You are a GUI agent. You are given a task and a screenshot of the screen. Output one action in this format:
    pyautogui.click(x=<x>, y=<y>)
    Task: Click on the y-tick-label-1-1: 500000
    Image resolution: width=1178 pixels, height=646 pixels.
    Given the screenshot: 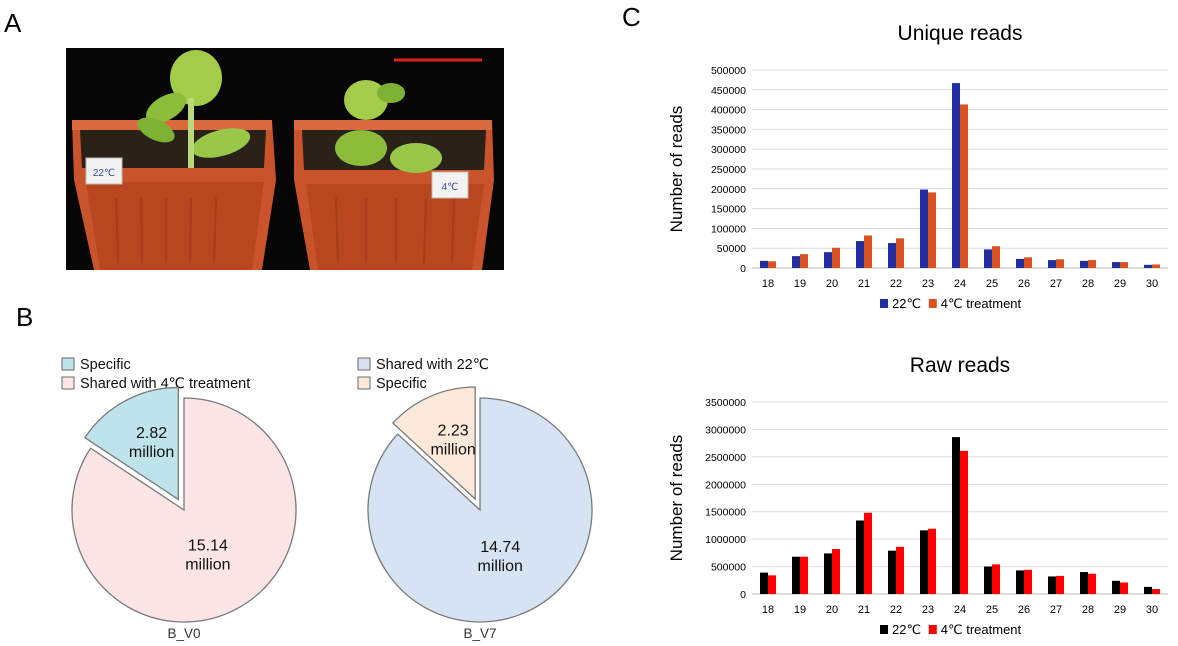 What is the action you would take?
    pyautogui.click(x=728, y=568)
    